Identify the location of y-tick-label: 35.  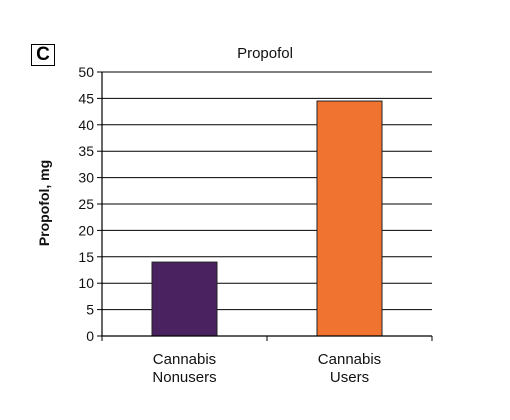
(86, 151).